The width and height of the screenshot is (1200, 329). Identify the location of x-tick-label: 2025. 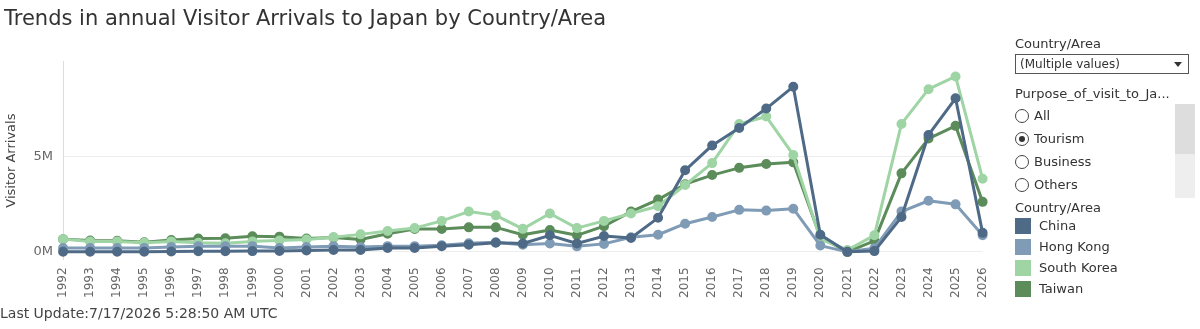
(954, 283).